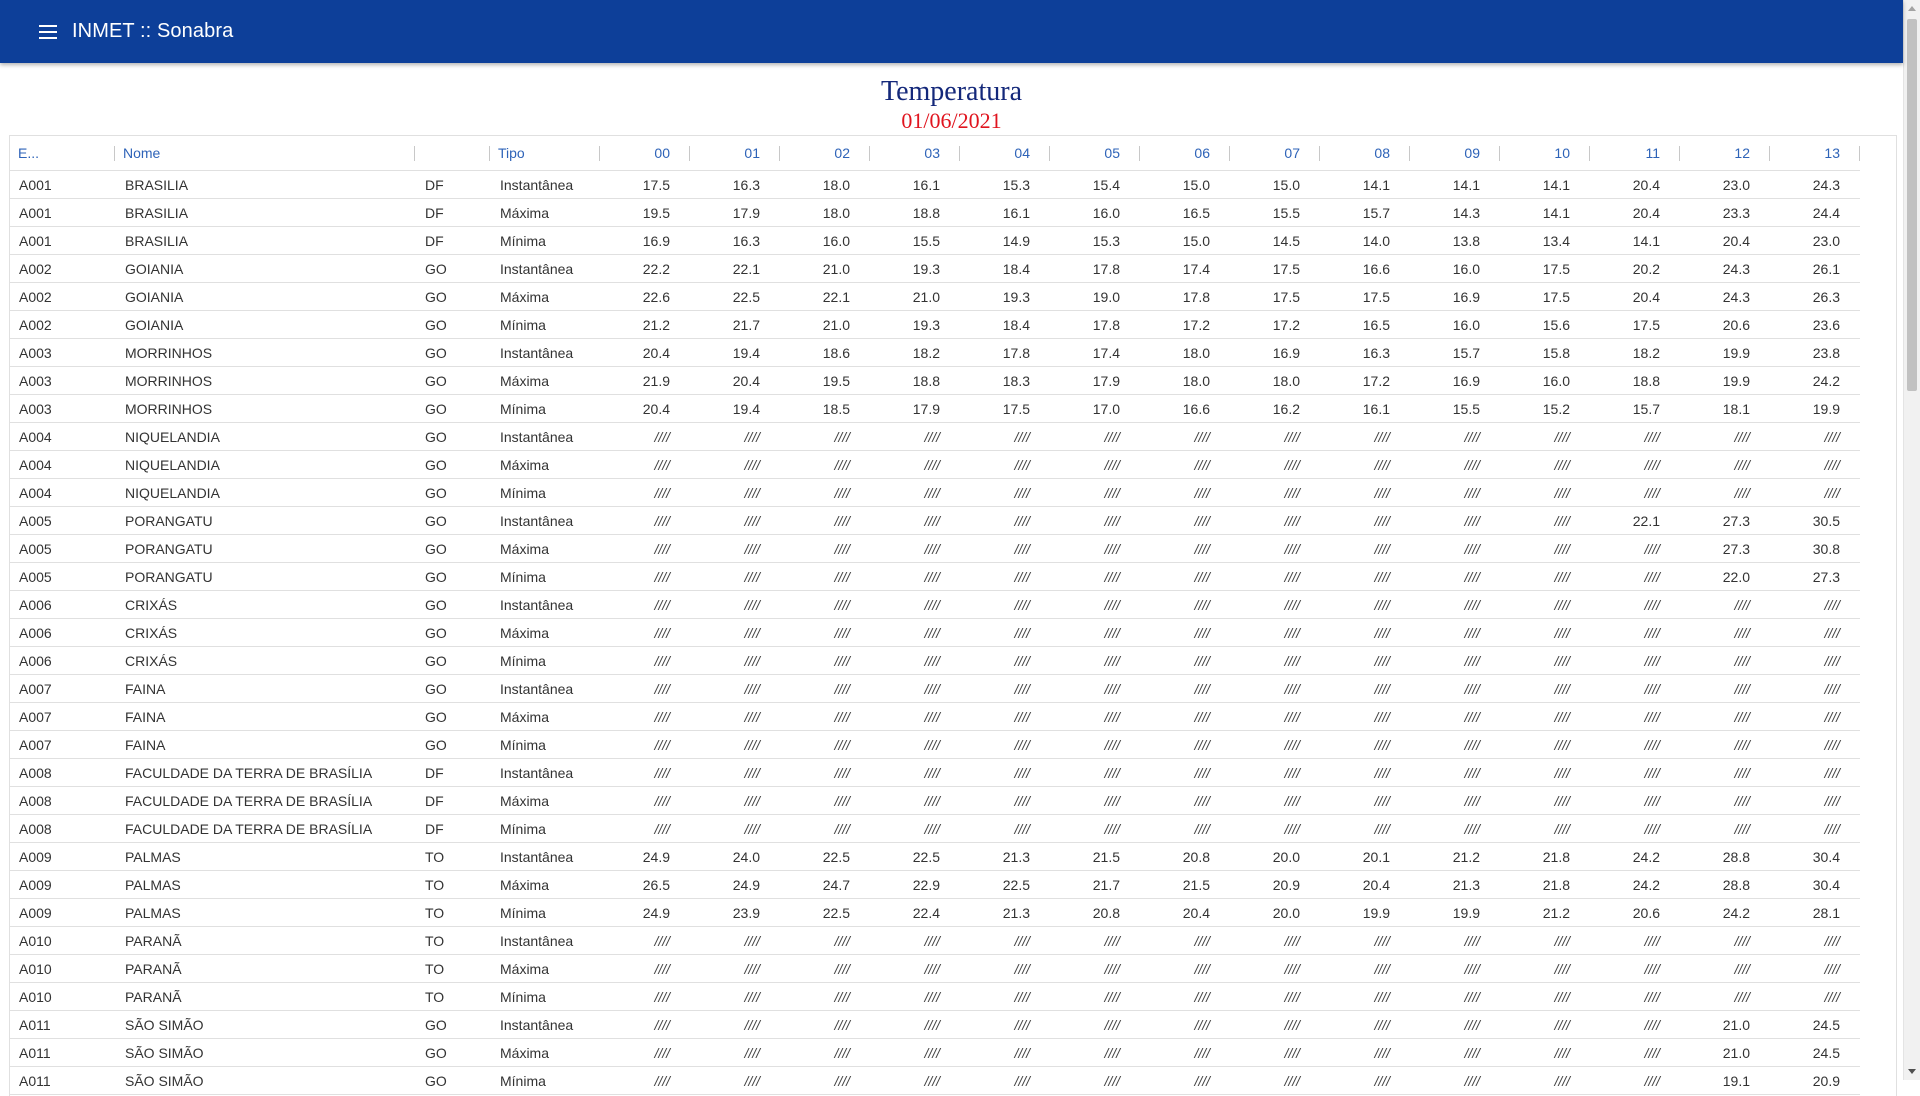 The width and height of the screenshot is (1920, 1096). What do you see at coordinates (825, 153) in the screenshot?
I see `header-hour-02: 02` at bounding box center [825, 153].